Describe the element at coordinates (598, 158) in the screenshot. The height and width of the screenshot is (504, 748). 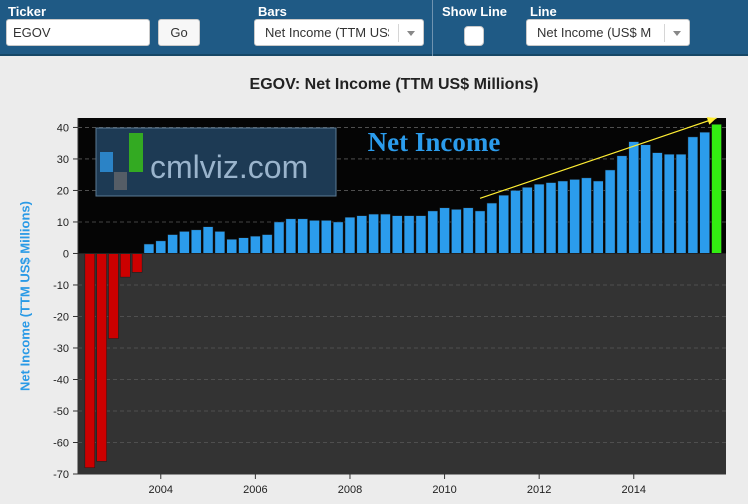
I see `trend-line` at that location.